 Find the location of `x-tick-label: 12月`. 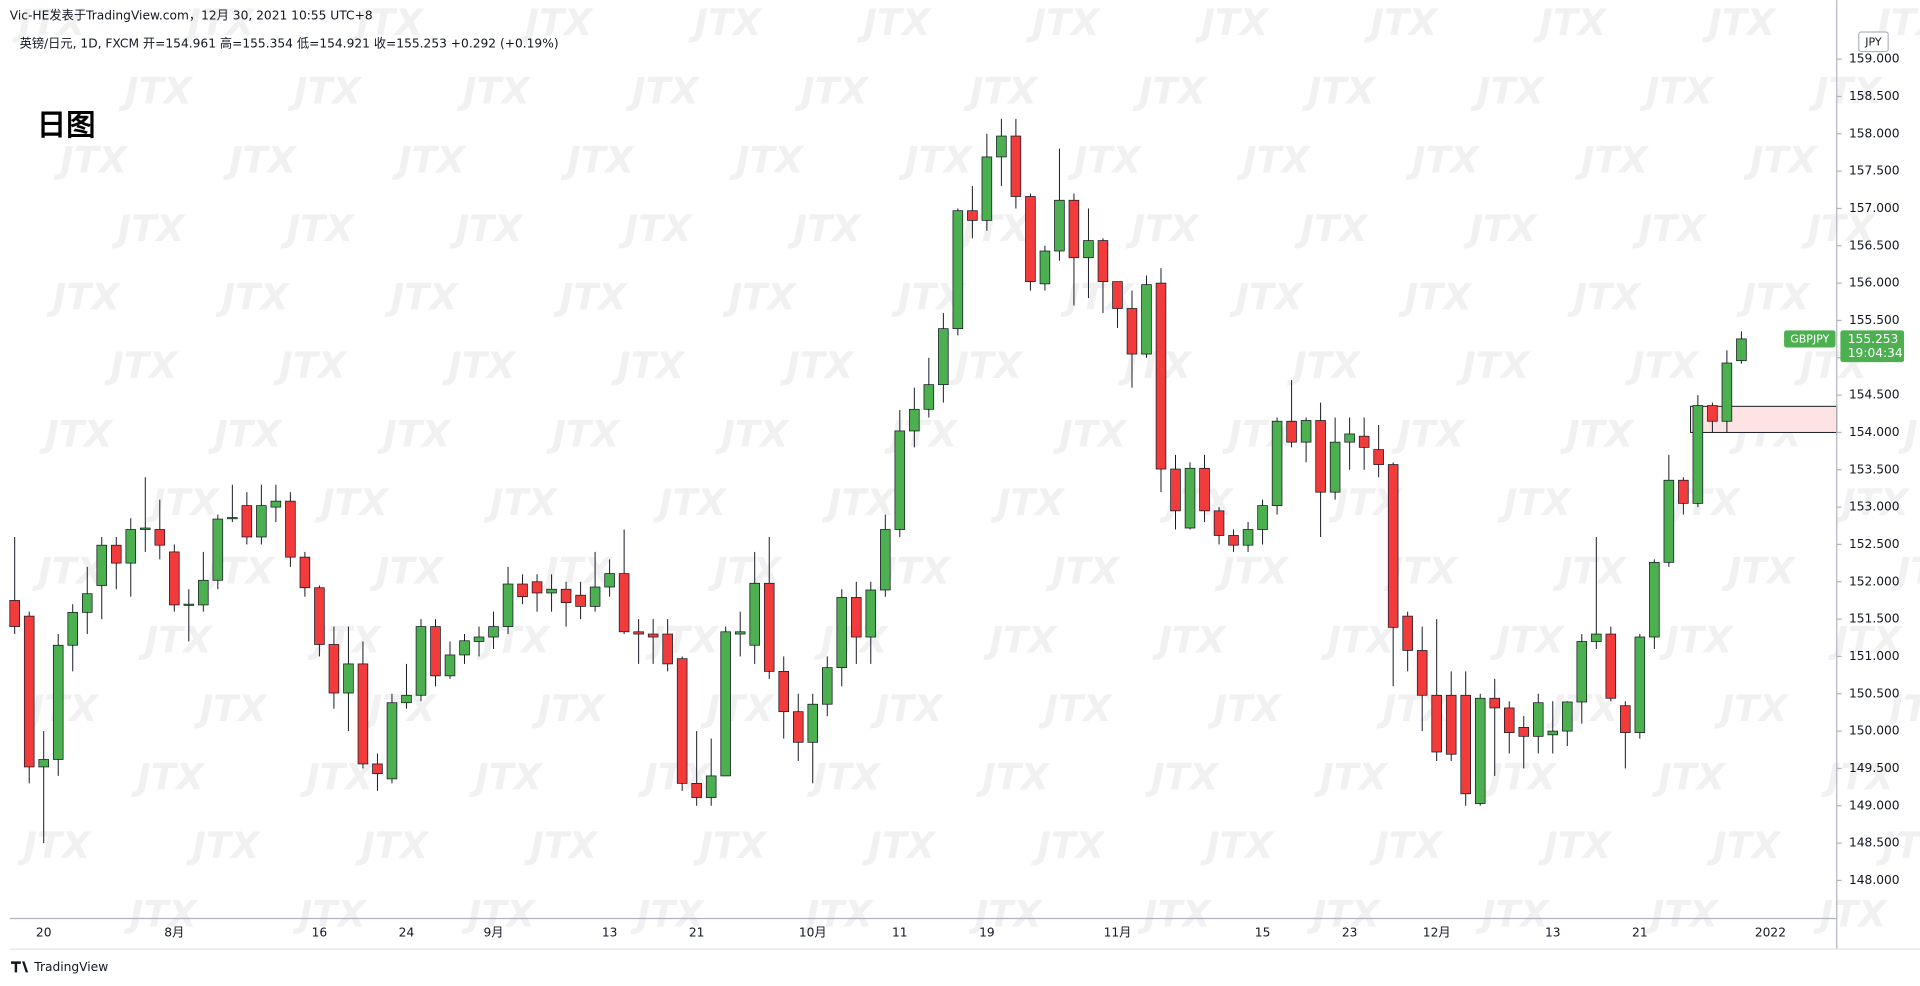

x-tick-label: 12月 is located at coordinates (1437, 933).